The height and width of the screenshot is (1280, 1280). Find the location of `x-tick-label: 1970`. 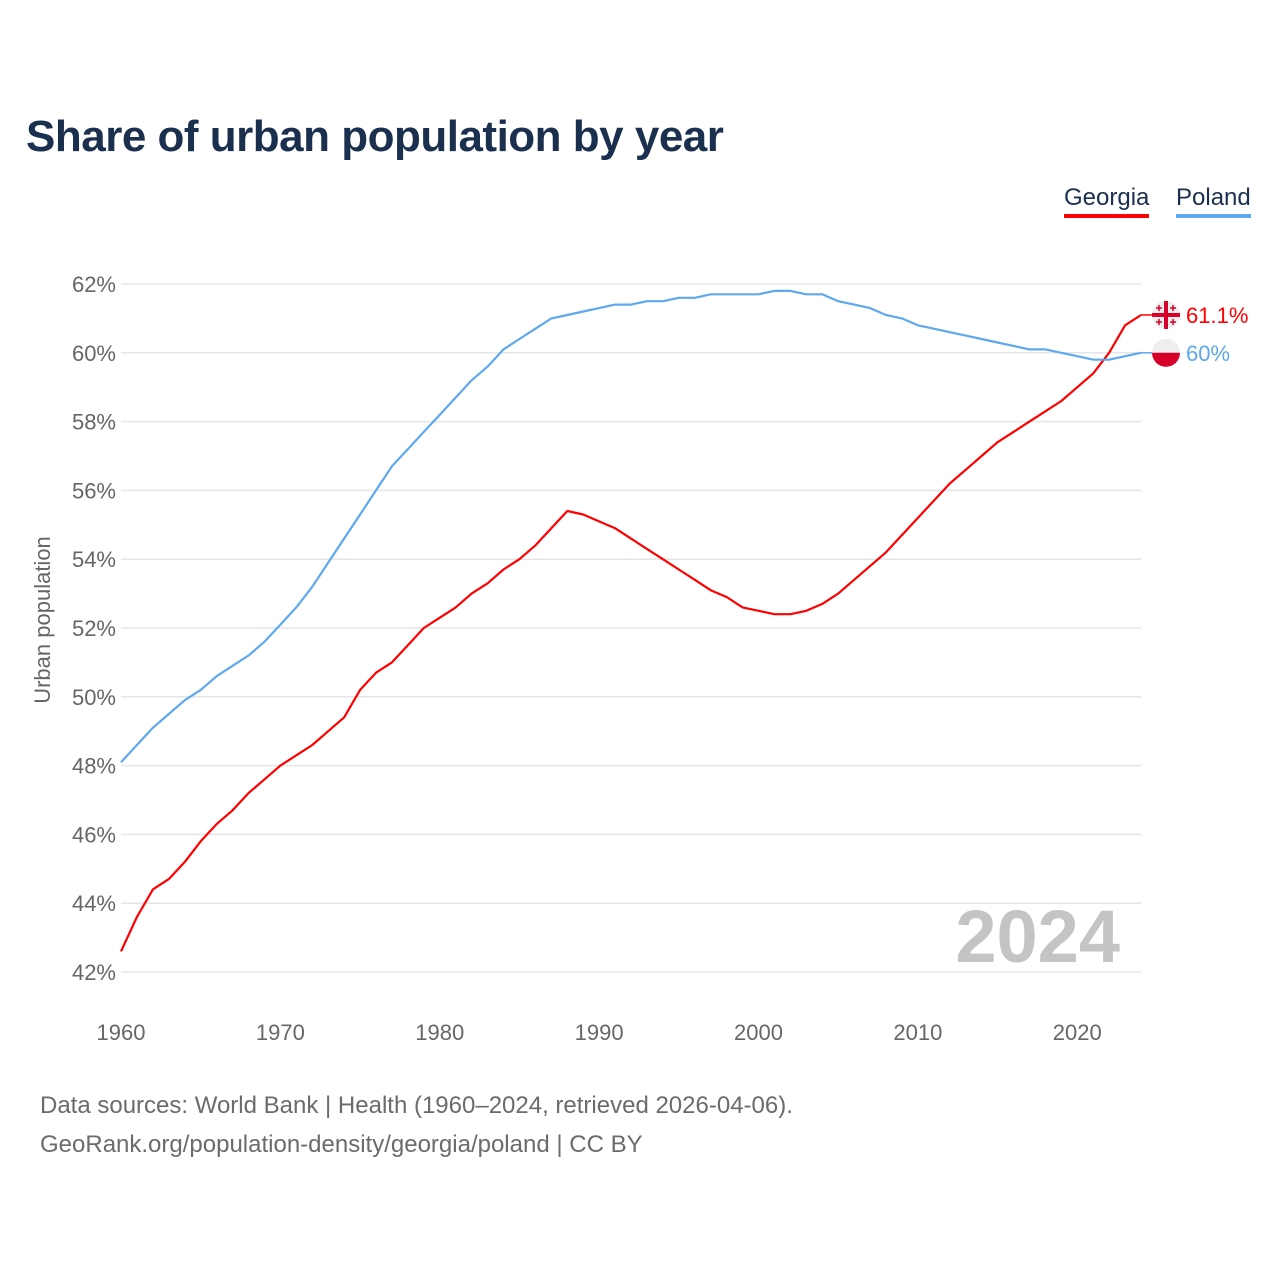

x-tick-label: 1970 is located at coordinates (280, 1032).